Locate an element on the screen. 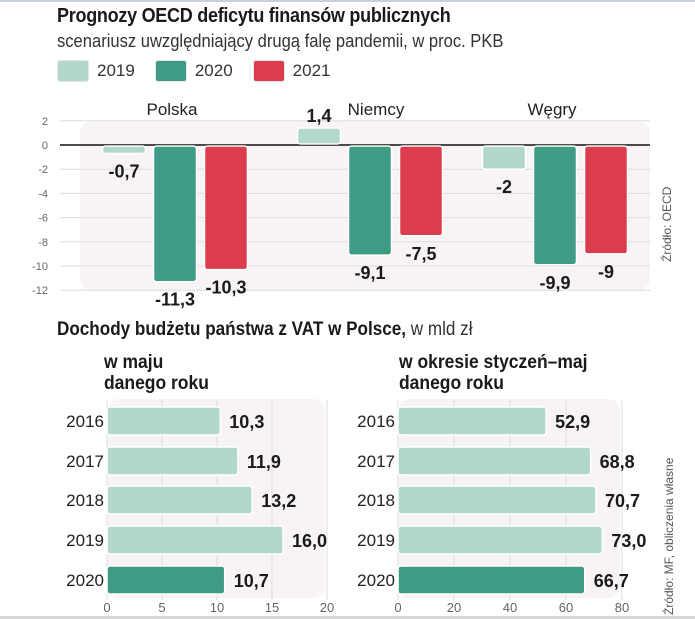 This screenshot has height=619, width=695. x-tick-label: 10 is located at coordinates (217, 607).